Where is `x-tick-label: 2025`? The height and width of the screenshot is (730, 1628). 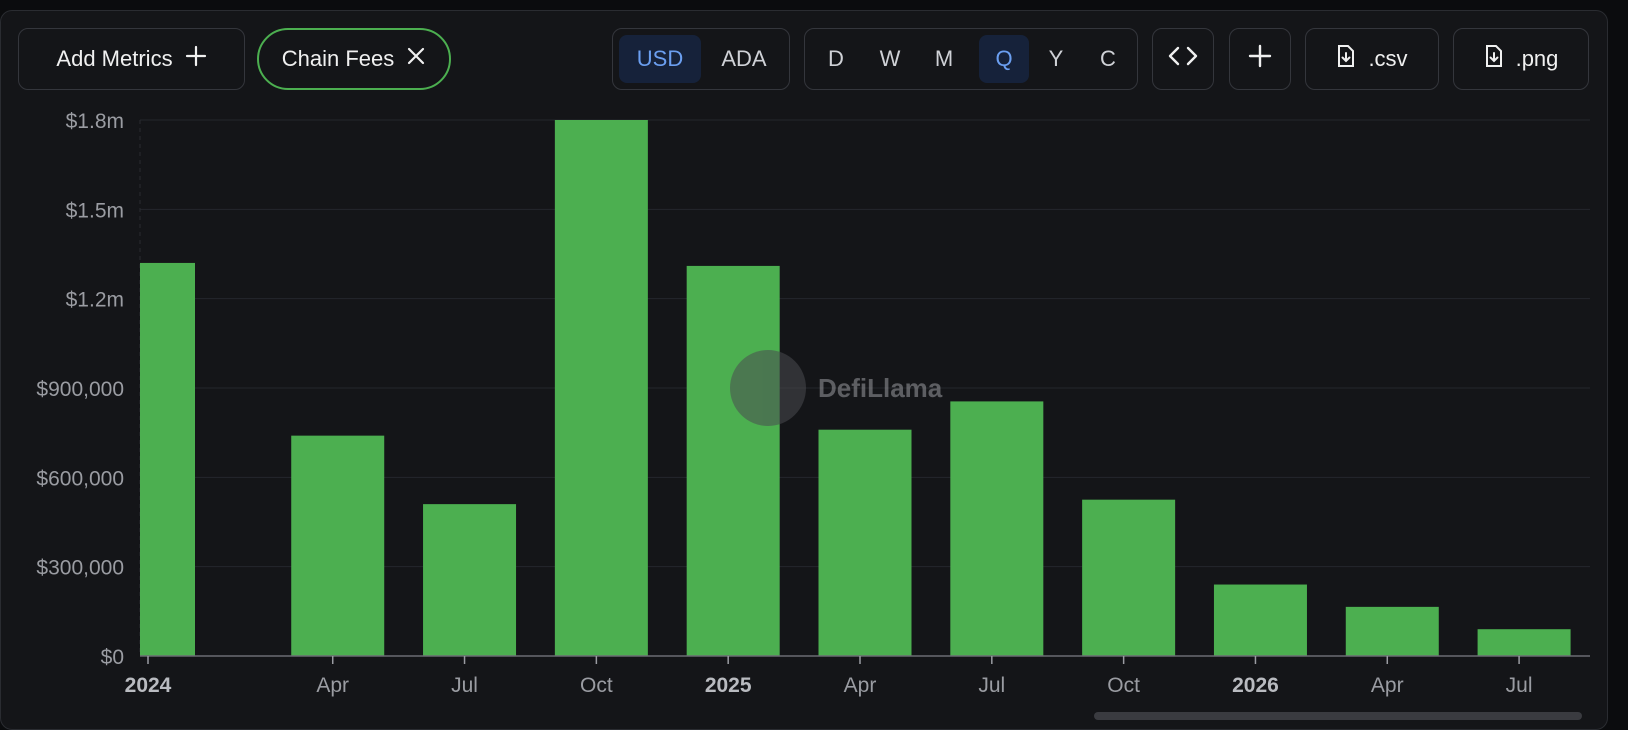
x-tick-label: 2025 is located at coordinates (728, 685).